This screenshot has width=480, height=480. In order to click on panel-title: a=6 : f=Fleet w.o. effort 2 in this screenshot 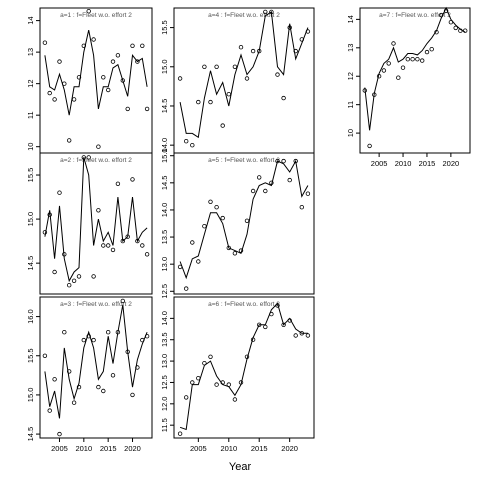, I will do `click(244, 304)`.